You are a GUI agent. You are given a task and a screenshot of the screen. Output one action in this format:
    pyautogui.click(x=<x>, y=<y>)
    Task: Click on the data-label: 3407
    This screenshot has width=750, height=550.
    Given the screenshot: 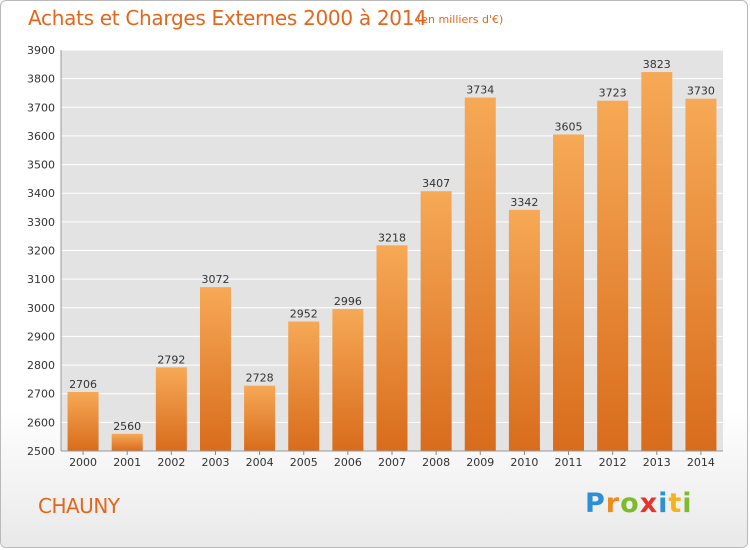 What is the action you would take?
    pyautogui.click(x=436, y=183)
    